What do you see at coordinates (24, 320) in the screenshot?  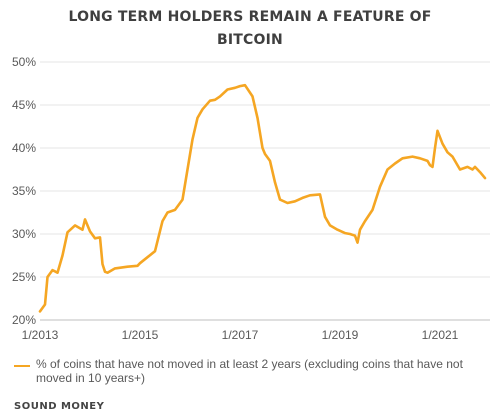 I see `y-tick-label: 20%` at bounding box center [24, 320].